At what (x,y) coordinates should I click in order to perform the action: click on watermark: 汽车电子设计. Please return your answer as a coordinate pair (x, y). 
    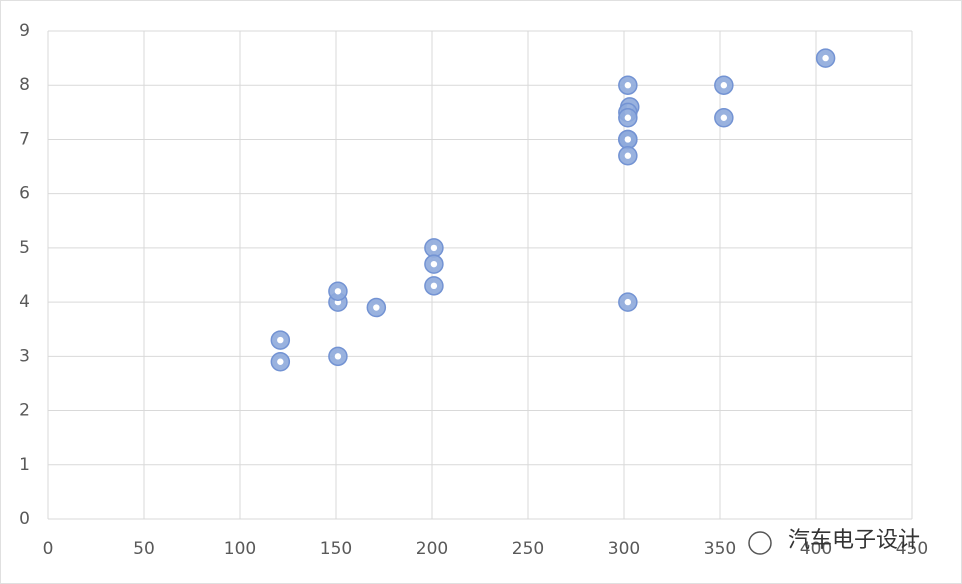
    Looking at the image, I should click on (834, 541).